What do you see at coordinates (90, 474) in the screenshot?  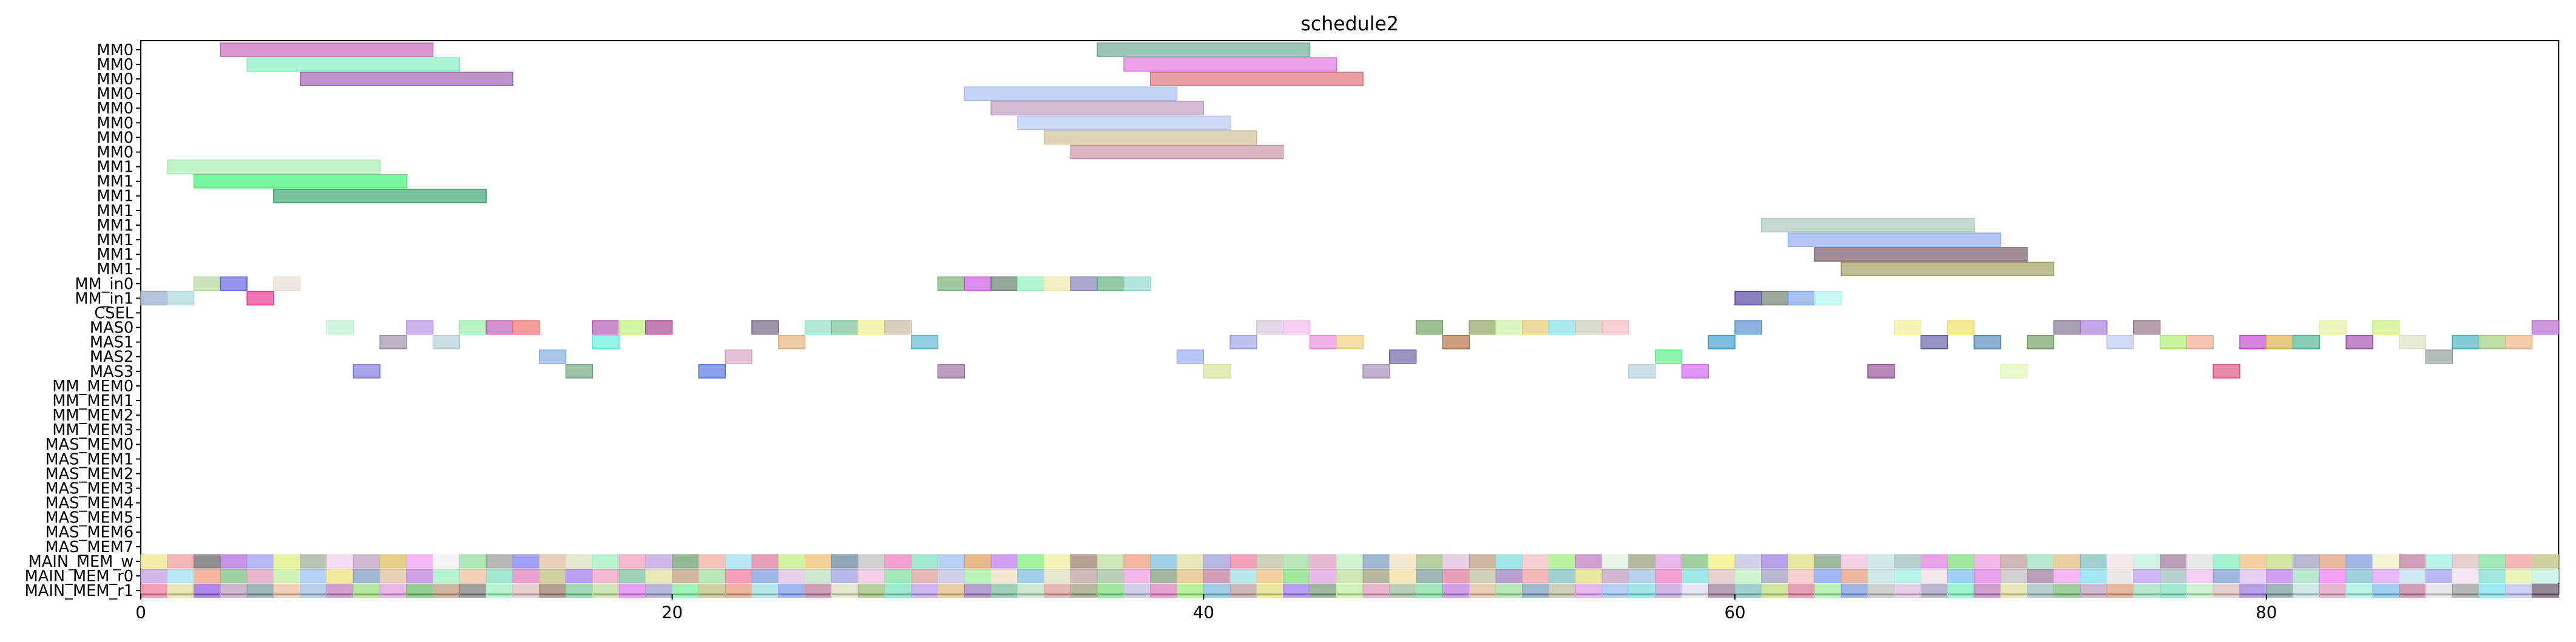 I see `row-label: MAS_MEM2` at bounding box center [90, 474].